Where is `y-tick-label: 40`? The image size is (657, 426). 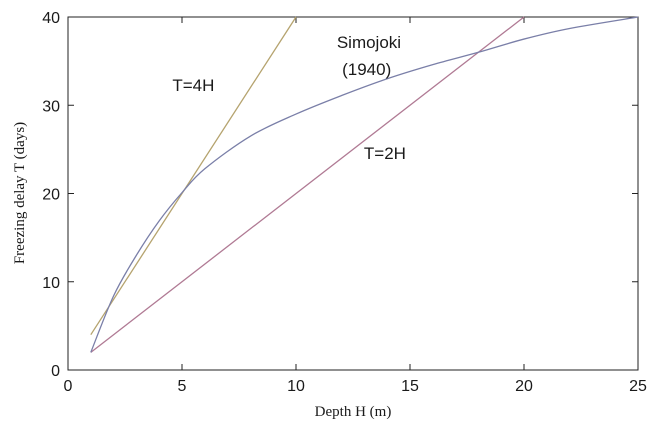
y-tick-label: 40 is located at coordinates (51, 18).